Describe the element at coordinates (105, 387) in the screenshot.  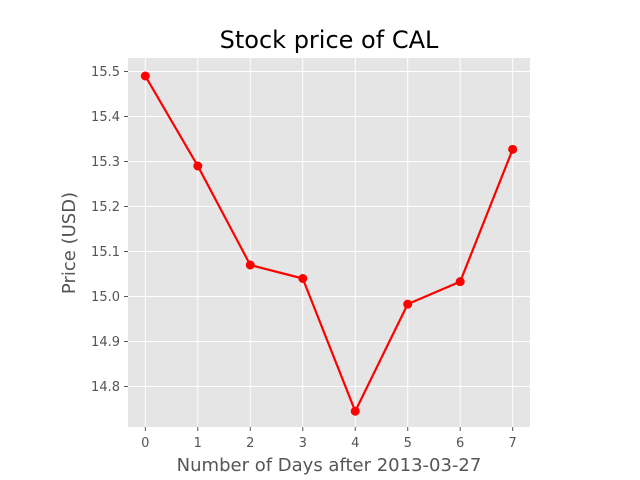
I see `y-tick-label: 14.8` at that location.